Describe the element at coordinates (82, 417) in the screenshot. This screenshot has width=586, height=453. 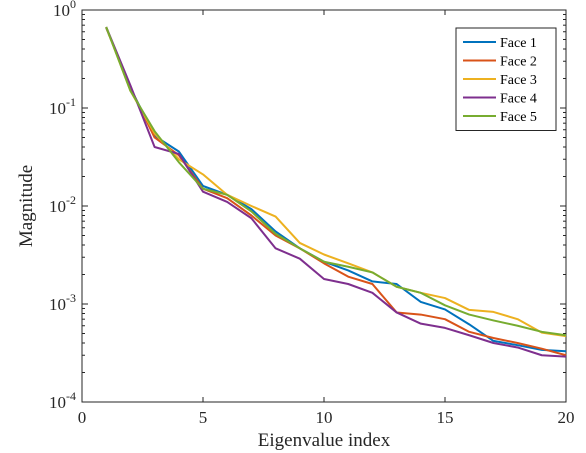
I see `x-tick-label: 0` at that location.